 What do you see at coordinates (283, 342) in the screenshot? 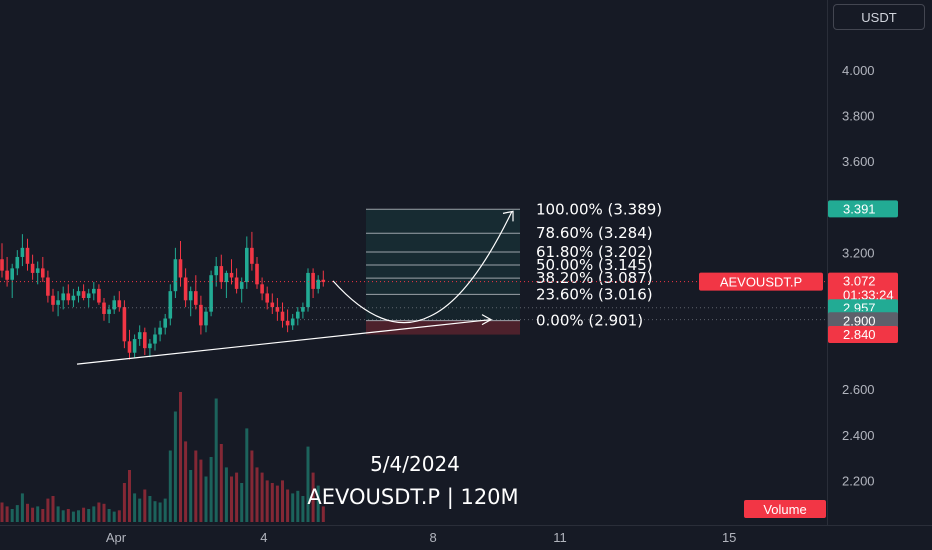
I see `trend-line` at bounding box center [283, 342].